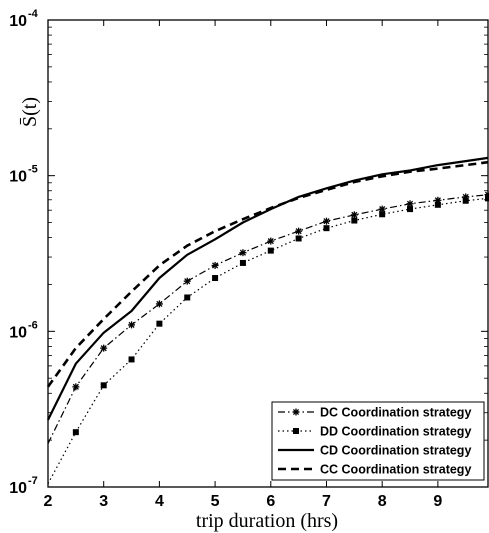 This screenshot has width=489, height=533. Describe the element at coordinates (437, 501) in the screenshot. I see `x-tick-label: 9` at that location.